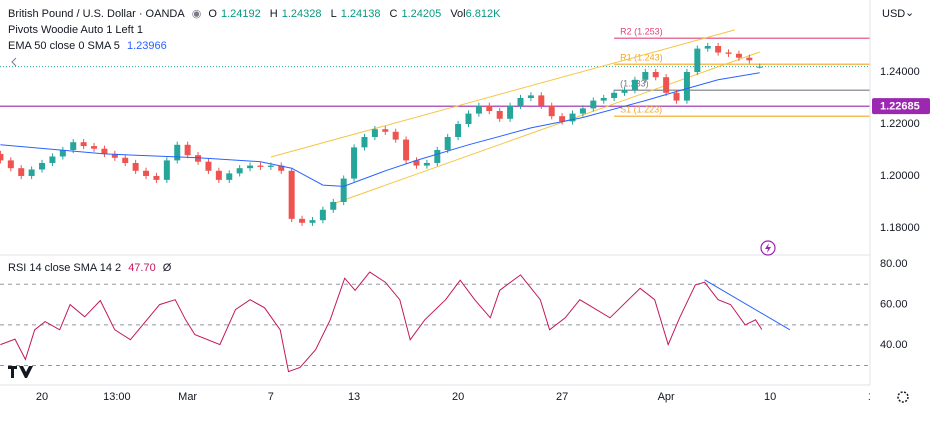 This screenshot has height=428, width=932. What do you see at coordinates (65, 268) in the screenshot?
I see `indicator-name: RSI 14 close SMA 14 2` at bounding box center [65, 268].